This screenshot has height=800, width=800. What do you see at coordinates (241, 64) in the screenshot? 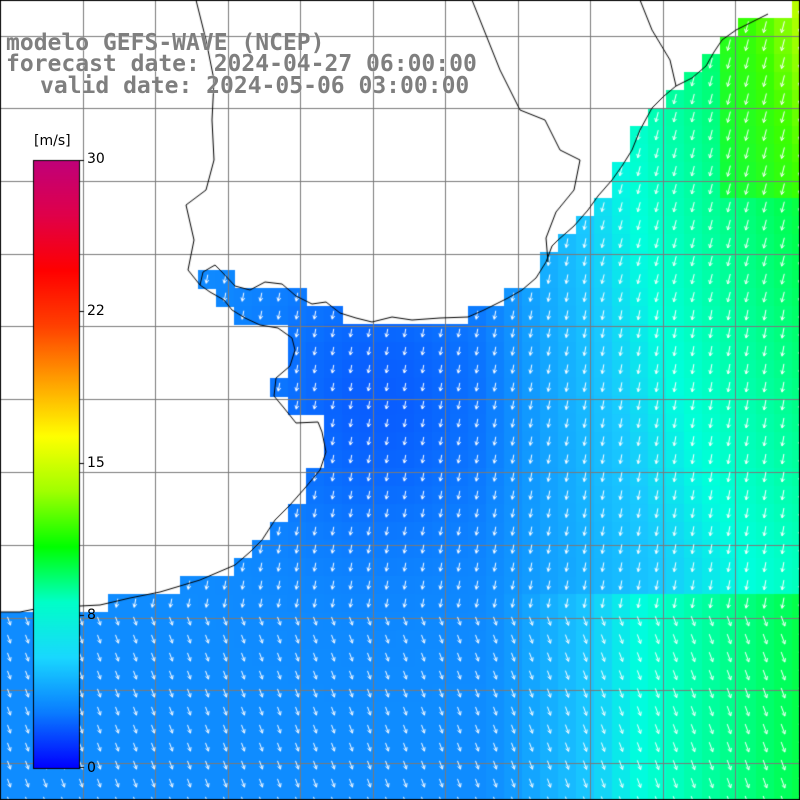
I see `forecast-date: forecast date: 2024-04-27 06:00:00` at bounding box center [241, 64].